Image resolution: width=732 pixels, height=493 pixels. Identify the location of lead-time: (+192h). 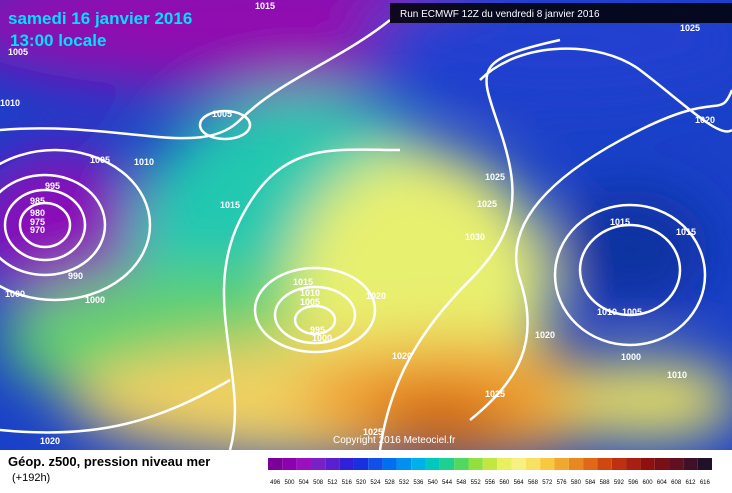
(31, 478).